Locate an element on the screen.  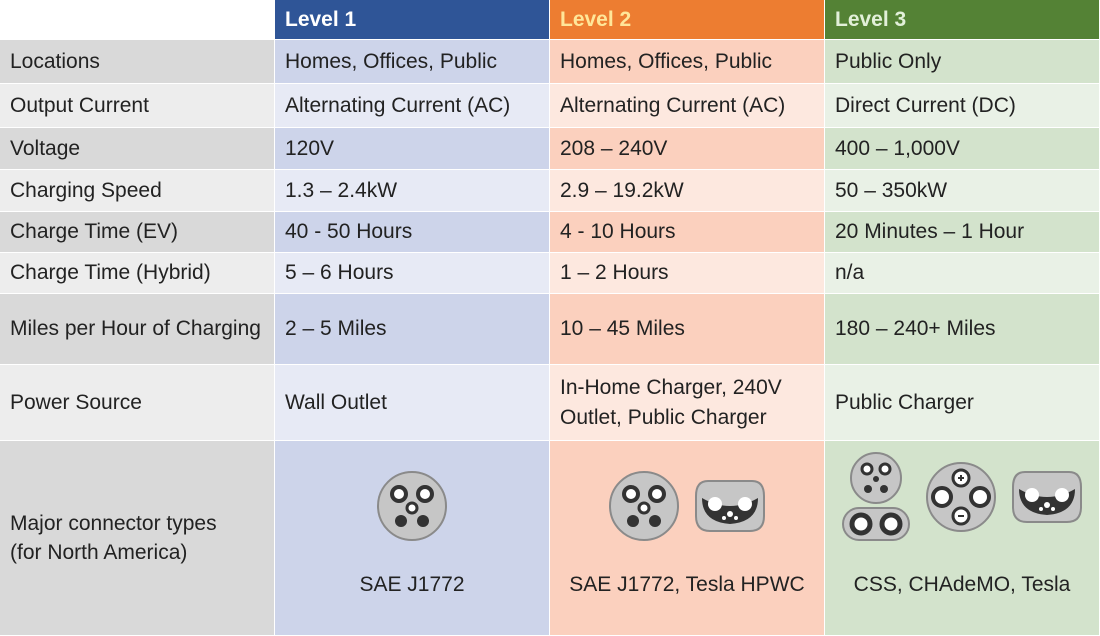
cell-text: 1.3 – 2.4kW is located at coordinates (341, 190).